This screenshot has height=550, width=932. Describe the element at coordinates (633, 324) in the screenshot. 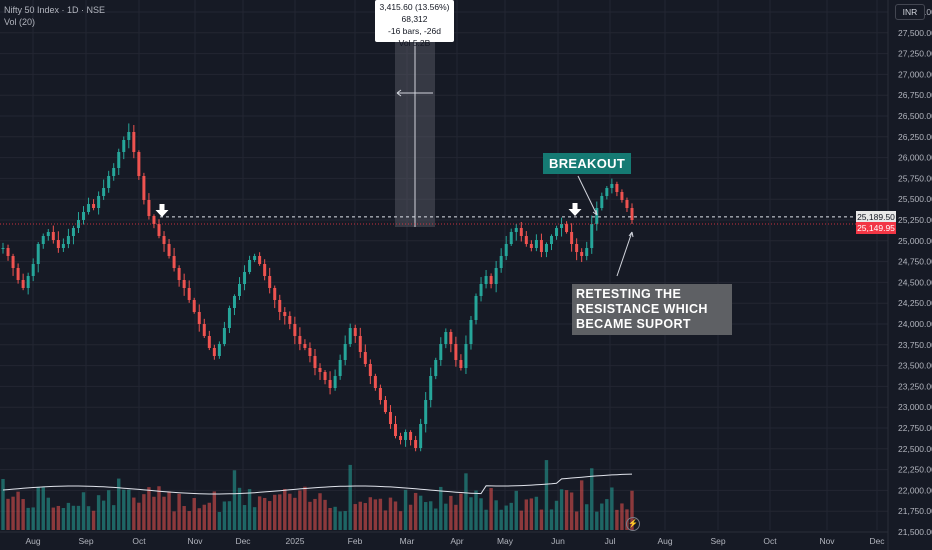

I see `retest-line-3: BECAME SUPORT` at that location.